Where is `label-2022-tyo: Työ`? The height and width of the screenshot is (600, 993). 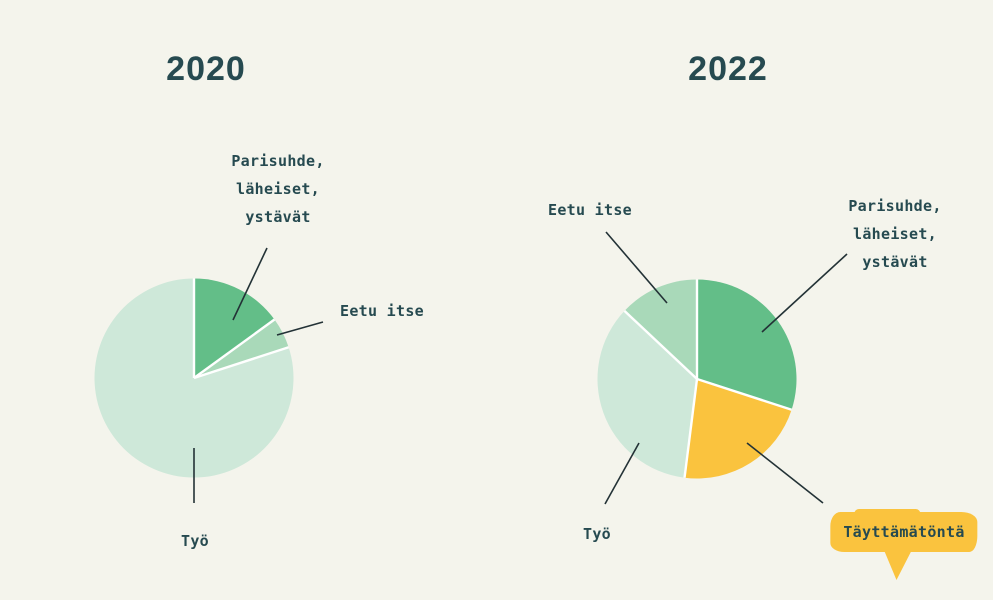
label-2022-tyo: Työ is located at coordinates (597, 534).